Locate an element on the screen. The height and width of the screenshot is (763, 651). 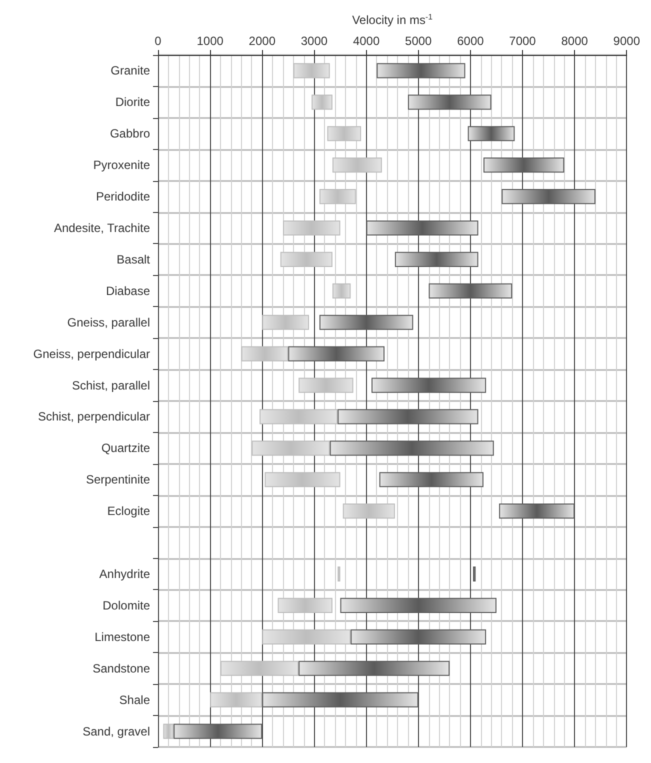
x-tick-label: 8000 is located at coordinates (574, 41).